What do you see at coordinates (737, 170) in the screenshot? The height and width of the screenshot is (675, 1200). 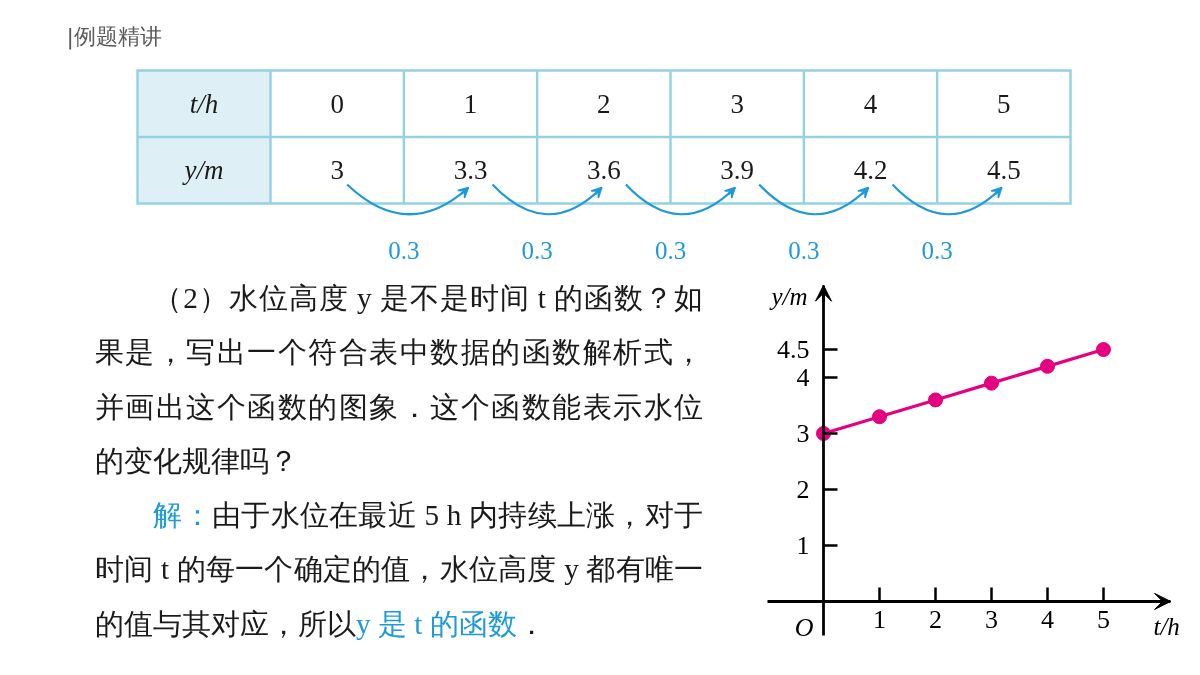 I see `data-label: 3.9` at bounding box center [737, 170].